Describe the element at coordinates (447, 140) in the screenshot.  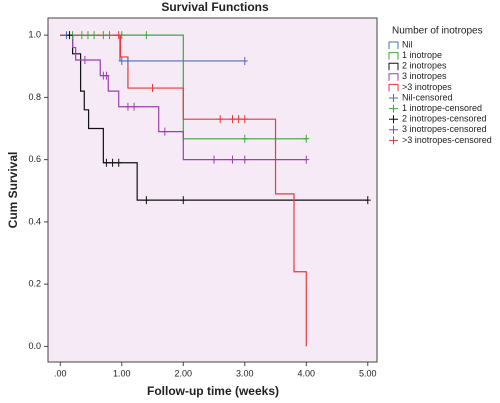
I see `legend-label: >3 inotropes-censored` at that location.